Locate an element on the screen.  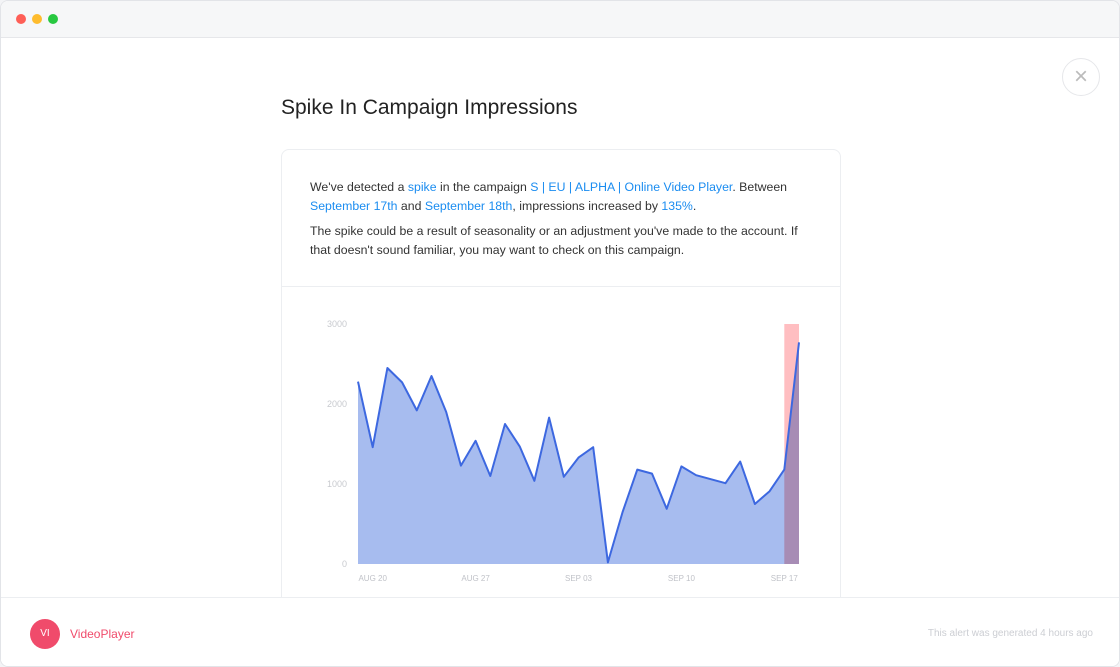
x-tick-label: SEP 03 is located at coordinates (579, 578).